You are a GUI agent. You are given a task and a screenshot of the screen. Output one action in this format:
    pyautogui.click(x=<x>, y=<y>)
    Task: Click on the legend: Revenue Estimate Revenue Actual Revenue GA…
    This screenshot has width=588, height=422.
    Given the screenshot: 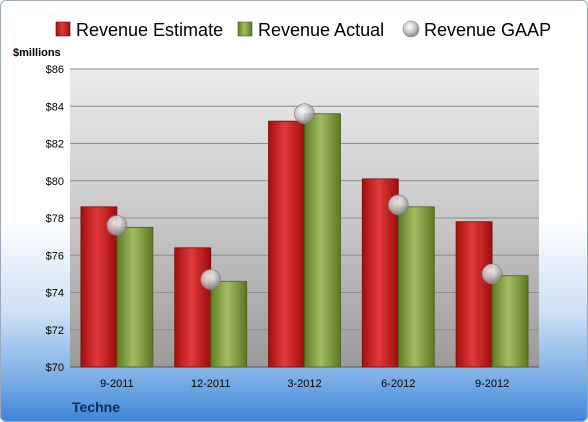 What is the action you would take?
    pyautogui.click(x=303, y=30)
    